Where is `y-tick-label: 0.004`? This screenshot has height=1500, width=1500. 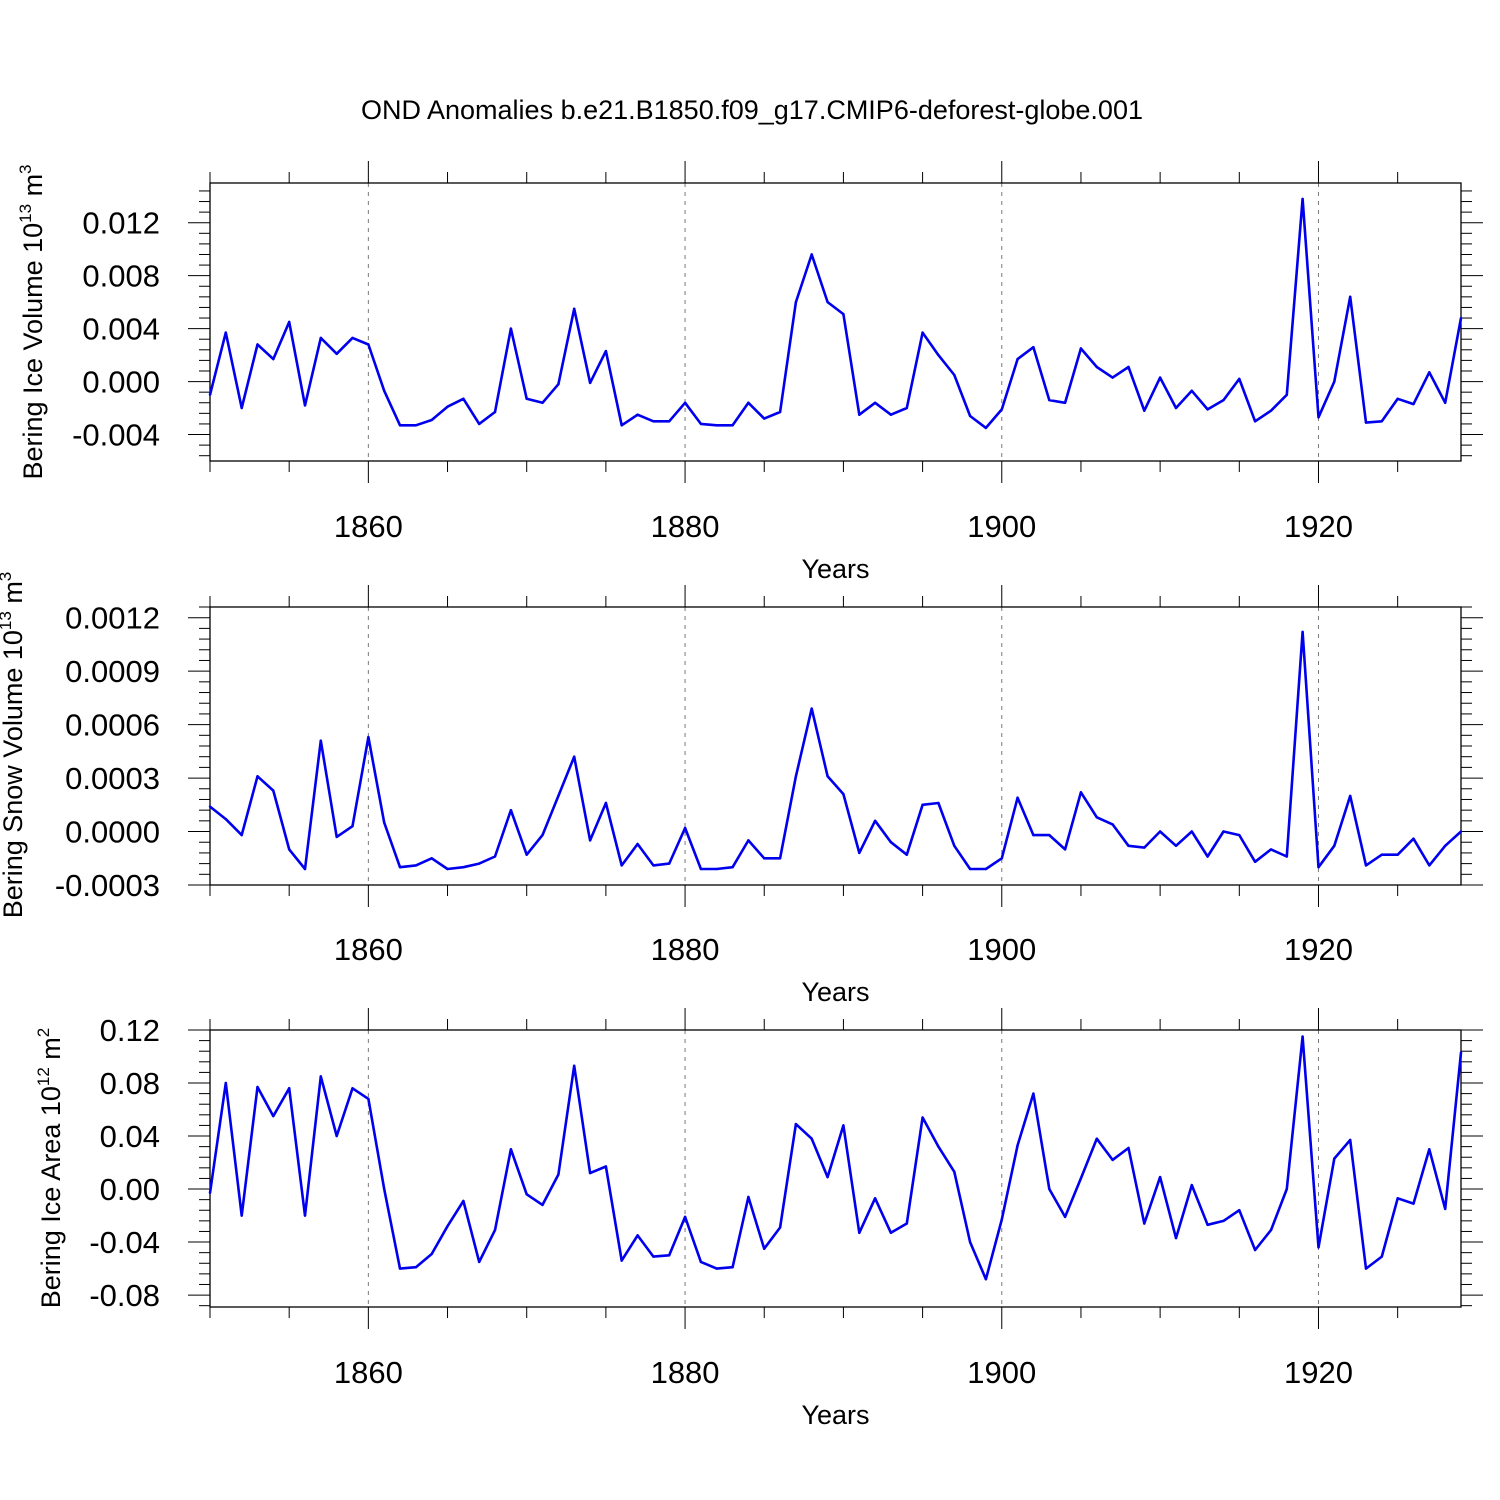 y-tick-label: 0.004 is located at coordinates (121, 329).